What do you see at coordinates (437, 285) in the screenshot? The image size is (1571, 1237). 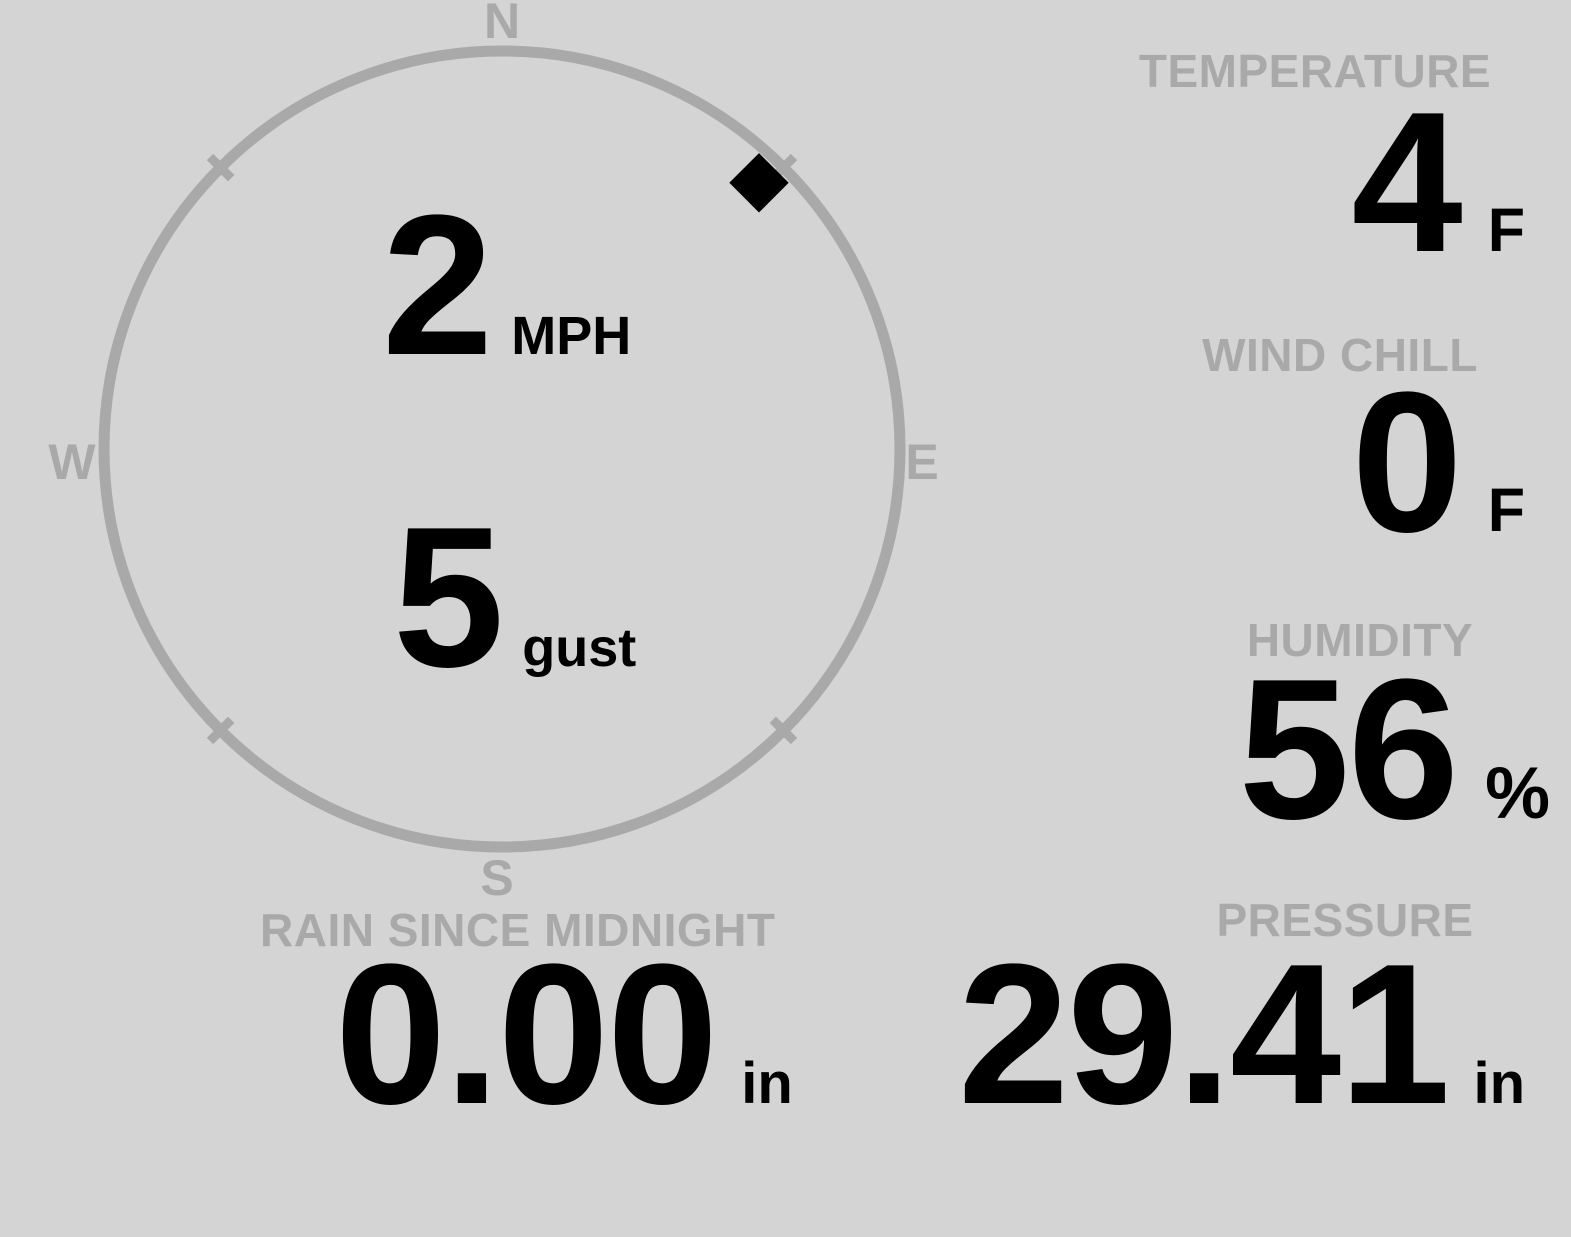 I see `wind-speed-value: 2` at bounding box center [437, 285].